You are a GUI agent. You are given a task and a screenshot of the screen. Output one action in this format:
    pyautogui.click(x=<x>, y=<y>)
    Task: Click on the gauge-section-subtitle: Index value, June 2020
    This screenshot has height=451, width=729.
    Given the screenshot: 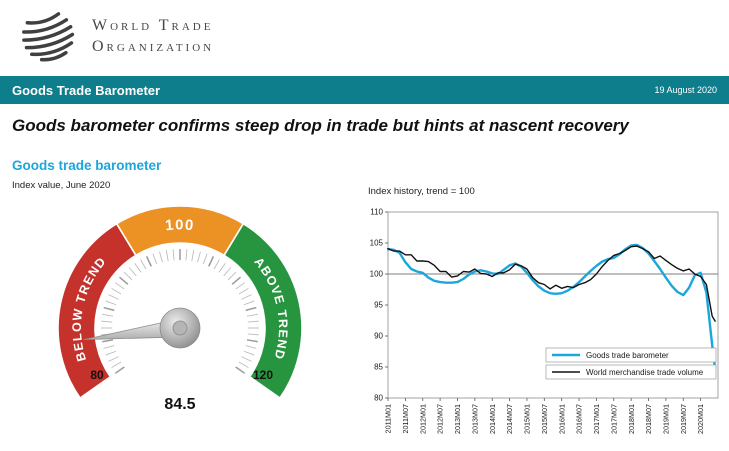 What is the action you would take?
    pyautogui.click(x=61, y=185)
    